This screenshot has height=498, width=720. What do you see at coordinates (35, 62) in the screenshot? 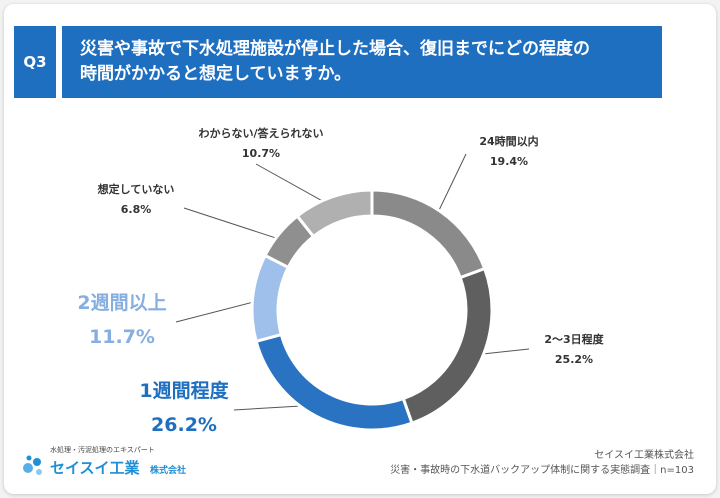
I see `question-badge: Q3` at bounding box center [35, 62].